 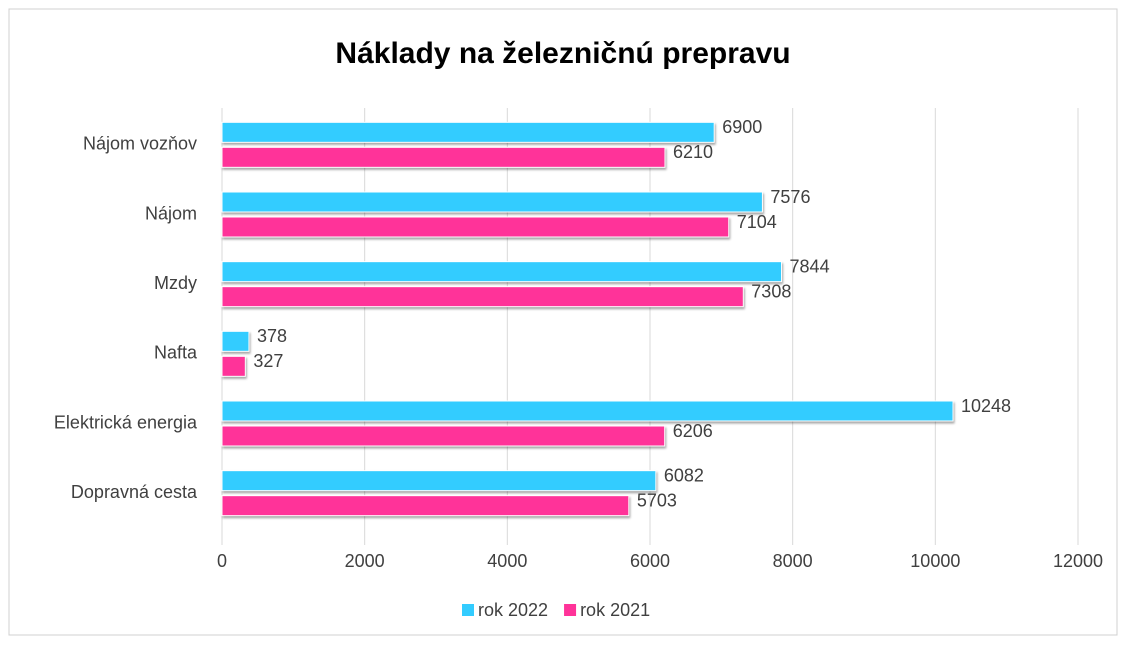 I want to click on x-tick-label: 4000, so click(x=507, y=561).